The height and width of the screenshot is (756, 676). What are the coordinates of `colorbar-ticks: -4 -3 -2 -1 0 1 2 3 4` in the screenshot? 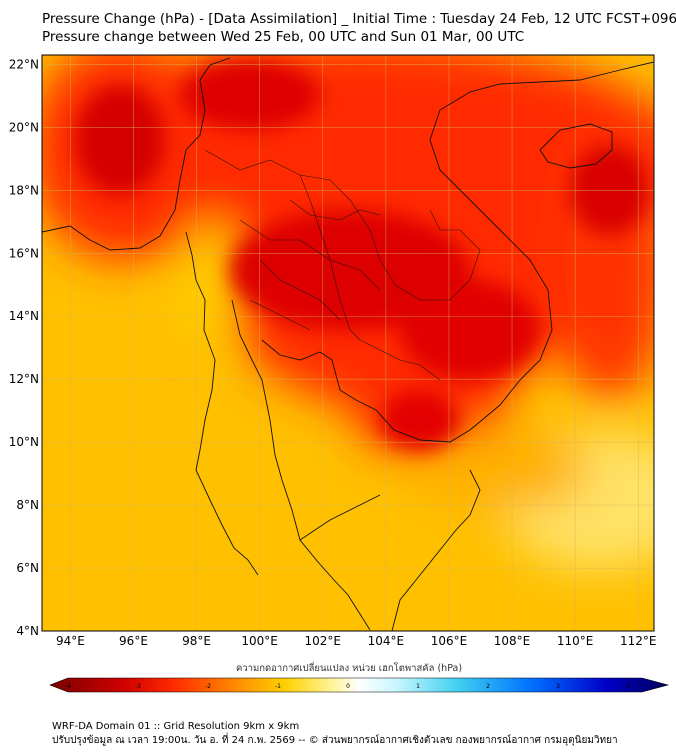 It's located at (347, 686).